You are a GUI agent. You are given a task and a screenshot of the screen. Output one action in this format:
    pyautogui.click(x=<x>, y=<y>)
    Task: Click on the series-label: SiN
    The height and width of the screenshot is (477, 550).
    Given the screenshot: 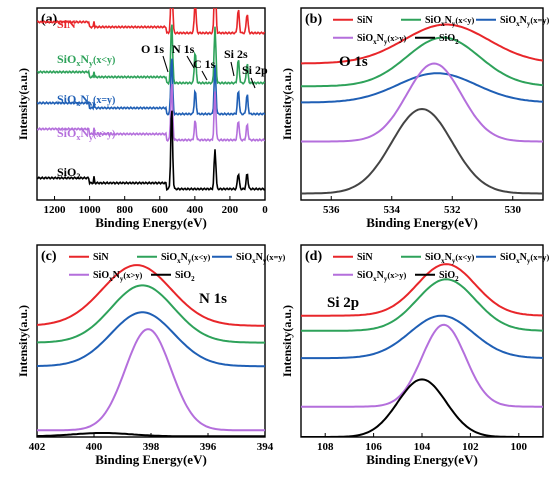 What is the action you would take?
    pyautogui.click(x=66, y=24)
    